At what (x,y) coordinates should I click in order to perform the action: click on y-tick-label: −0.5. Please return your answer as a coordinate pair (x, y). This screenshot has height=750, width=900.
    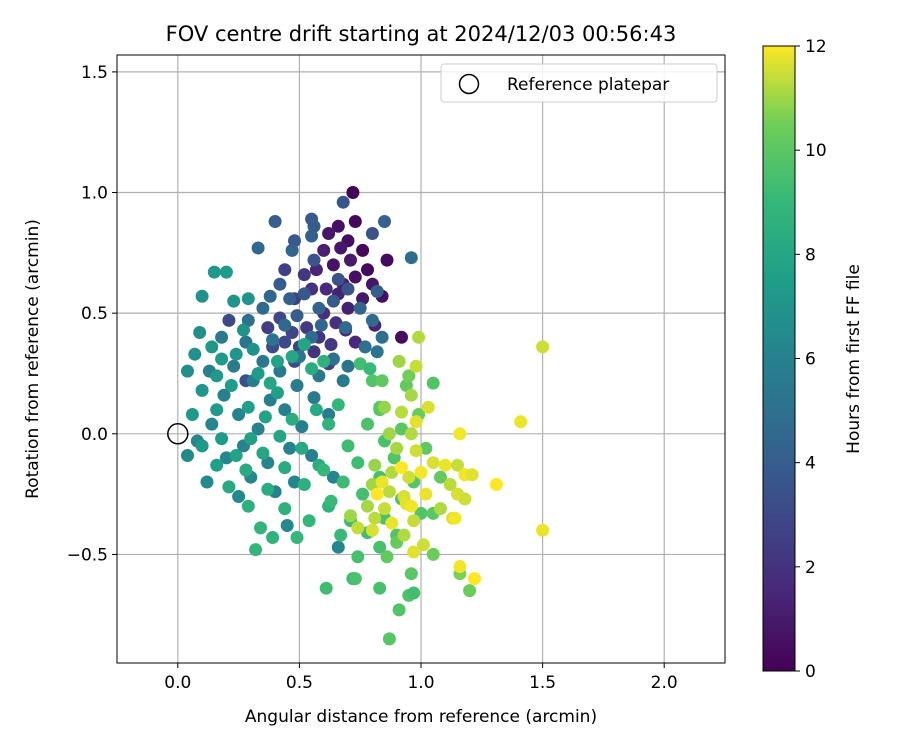
    Looking at the image, I should click on (87, 555).